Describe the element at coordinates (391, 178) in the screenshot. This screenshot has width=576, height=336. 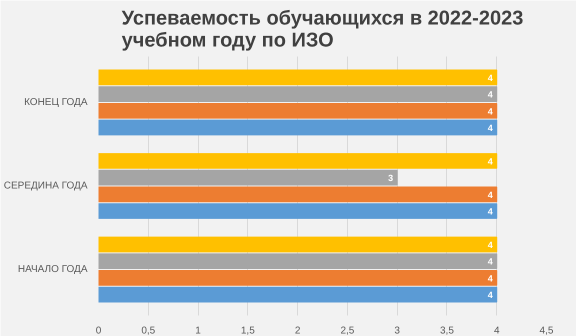
I see `data-label: 3` at that location.